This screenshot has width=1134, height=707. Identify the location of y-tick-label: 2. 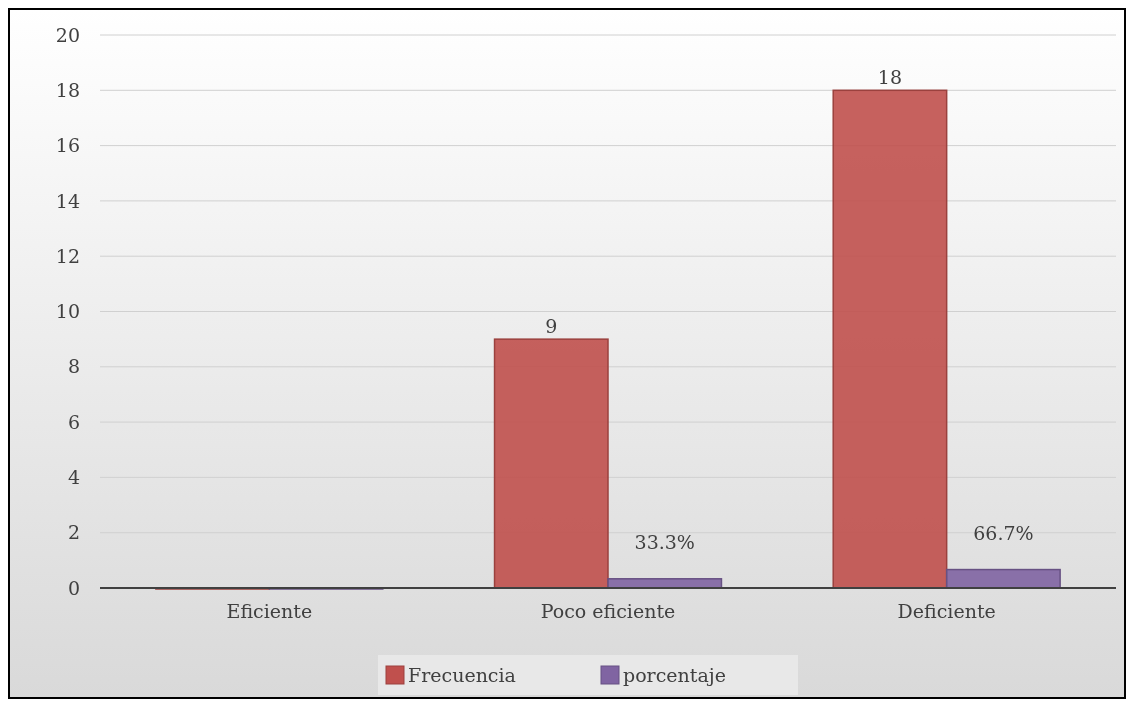
(73, 532).